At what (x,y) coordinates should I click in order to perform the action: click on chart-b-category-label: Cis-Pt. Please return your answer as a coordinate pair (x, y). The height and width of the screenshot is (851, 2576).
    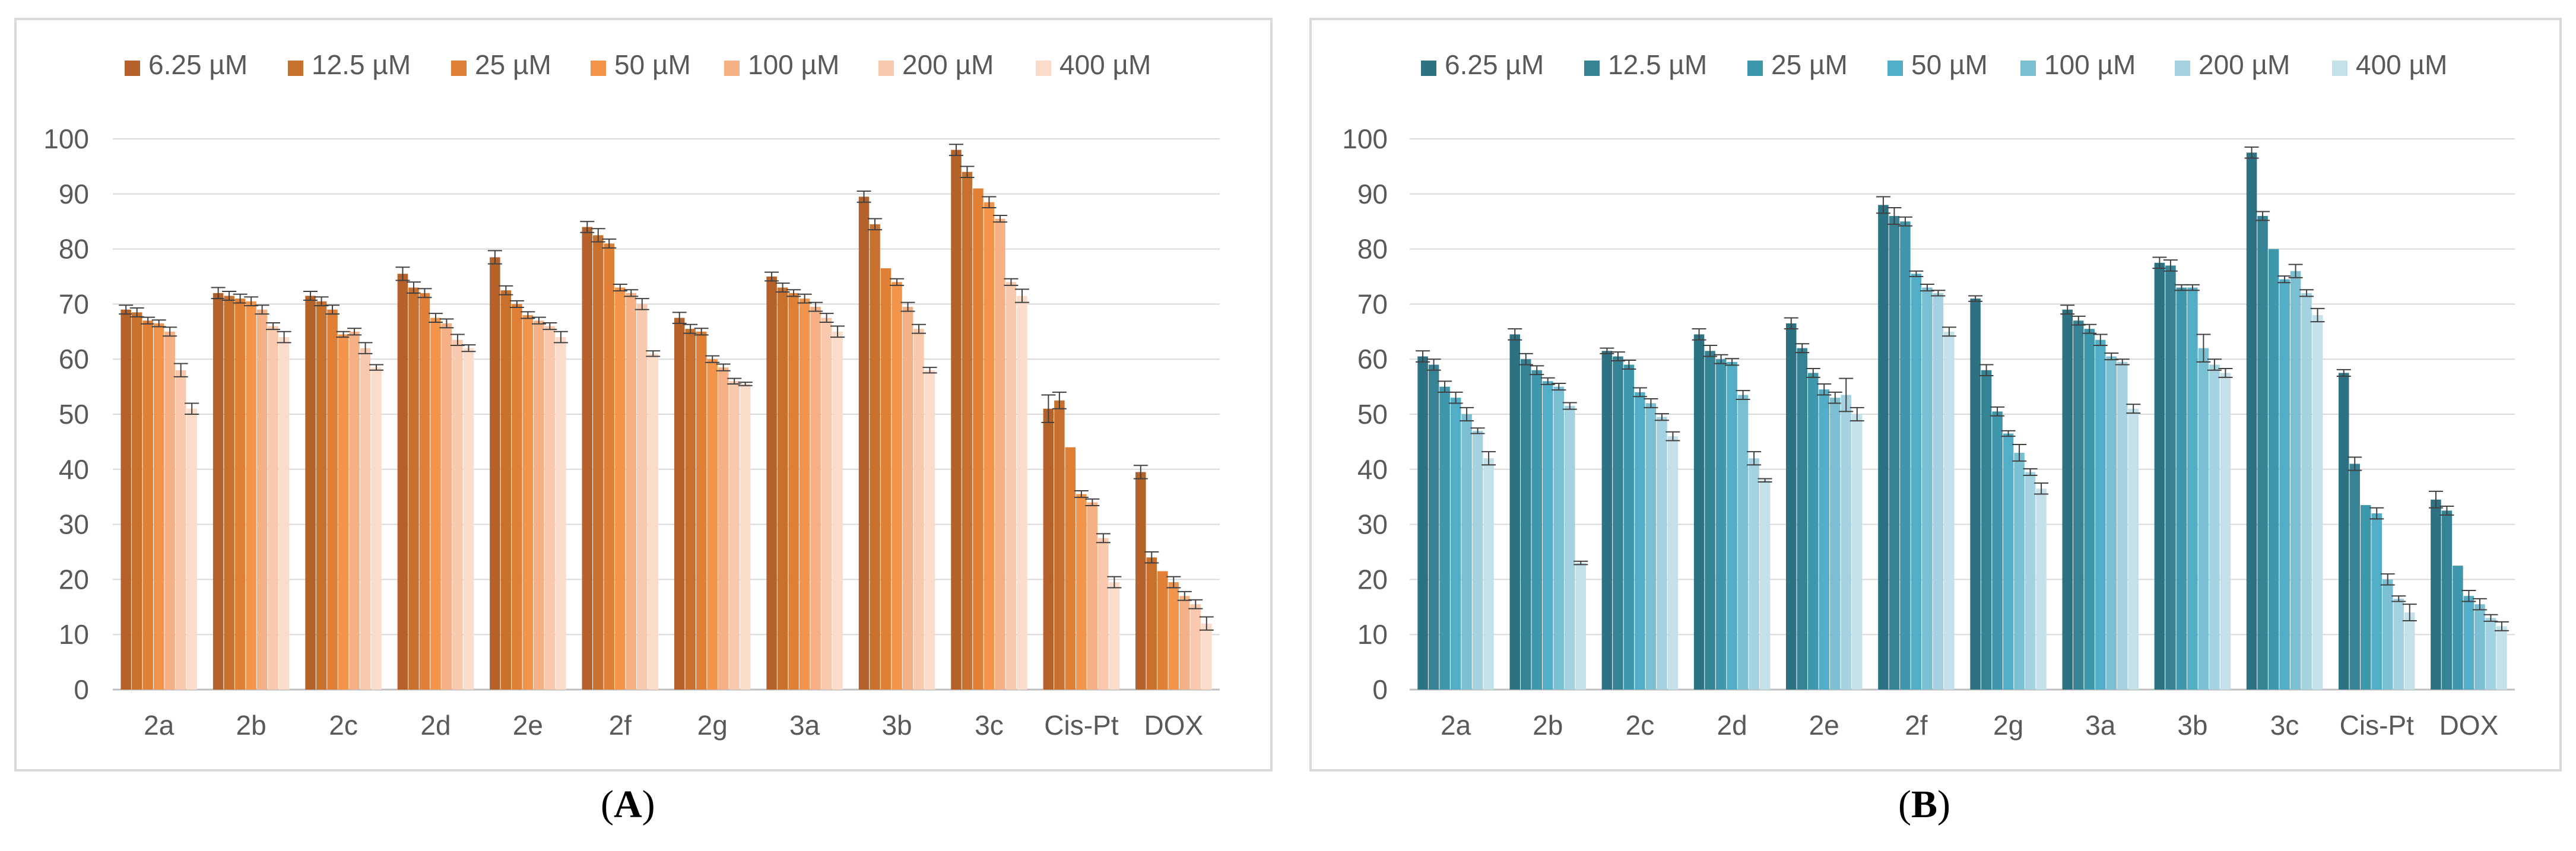
    Looking at the image, I should click on (2377, 725).